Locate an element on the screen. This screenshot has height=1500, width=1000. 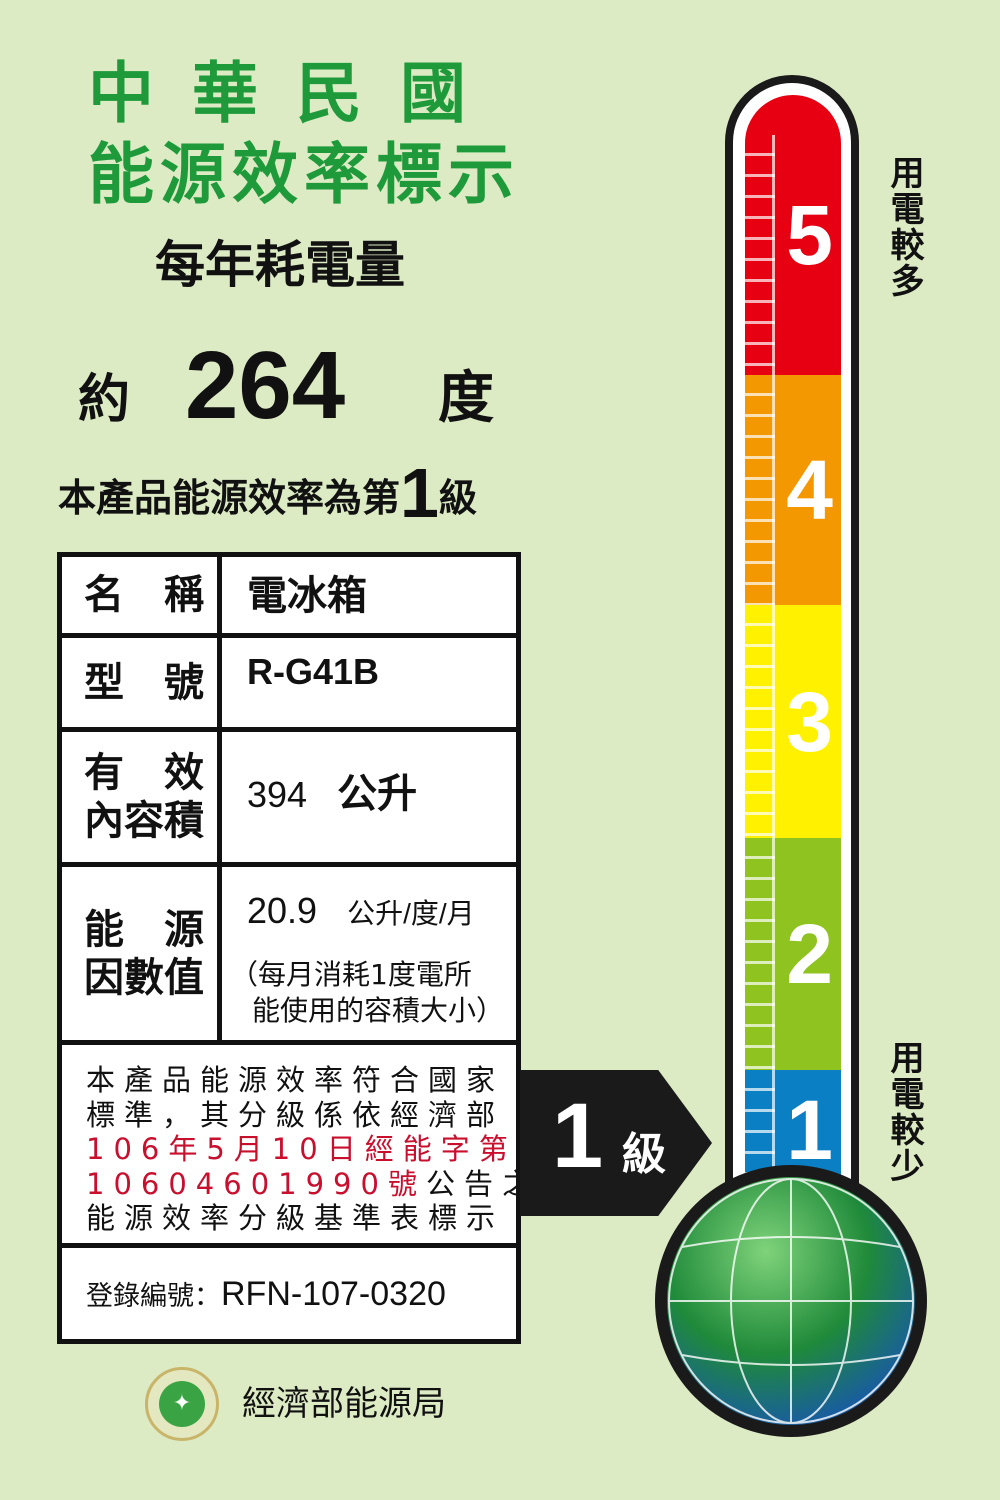
notice-line5: 能源效率分級基準表標示 is located at coordinates (295, 1218).